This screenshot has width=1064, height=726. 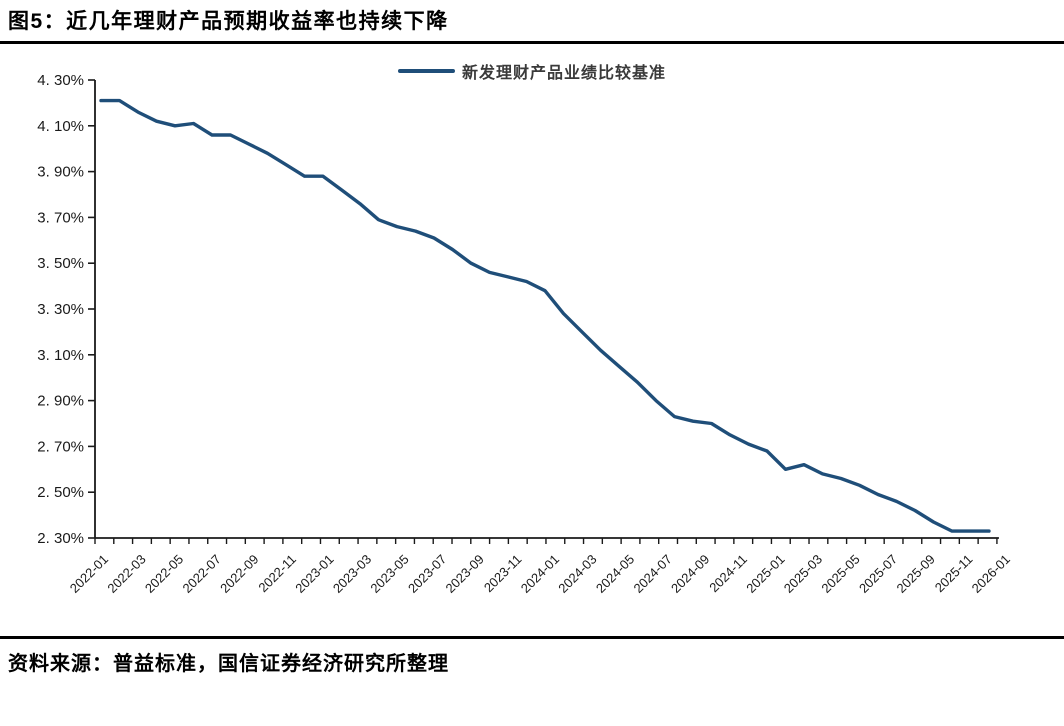 I want to click on x-tick-label: 2024-03, so click(x=577, y=574).